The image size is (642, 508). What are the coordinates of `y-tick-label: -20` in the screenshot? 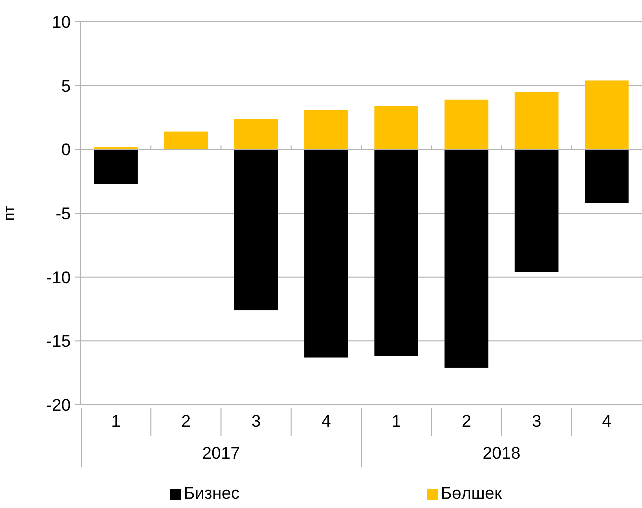 It's located at (58, 405).